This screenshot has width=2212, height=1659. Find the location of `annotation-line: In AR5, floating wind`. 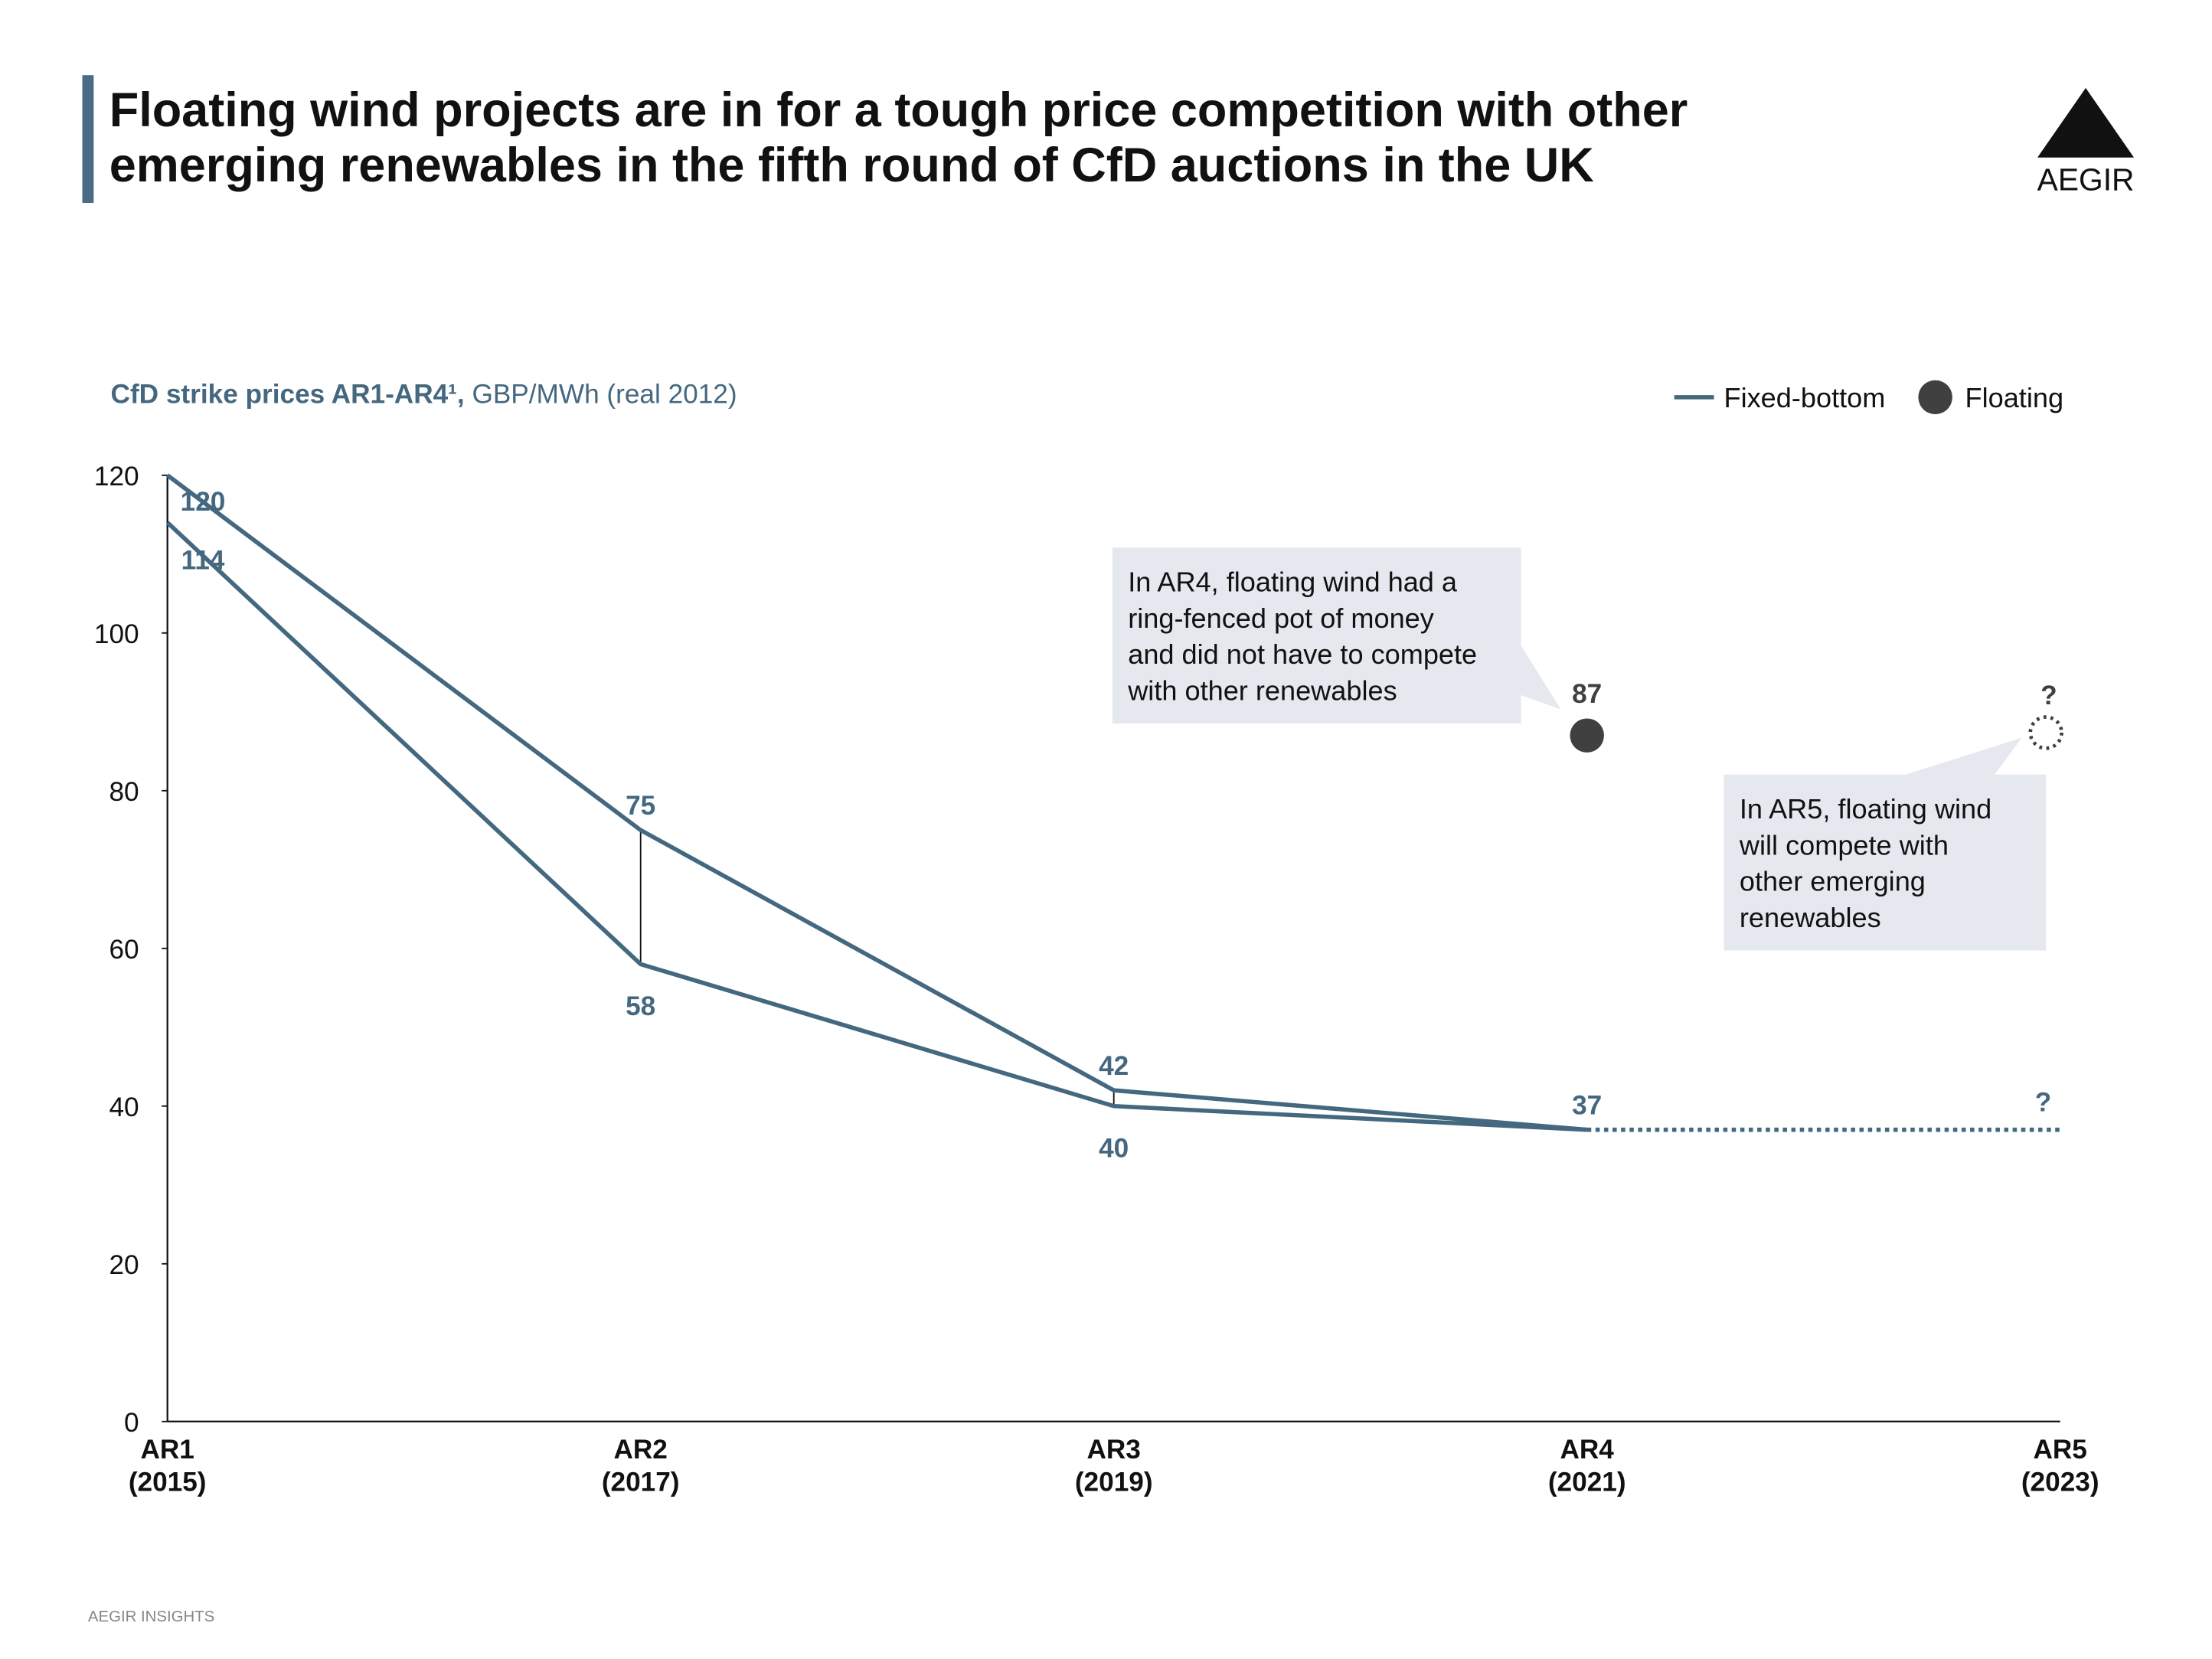

annotation-line: In AR5, floating wind is located at coordinates (1865, 809).